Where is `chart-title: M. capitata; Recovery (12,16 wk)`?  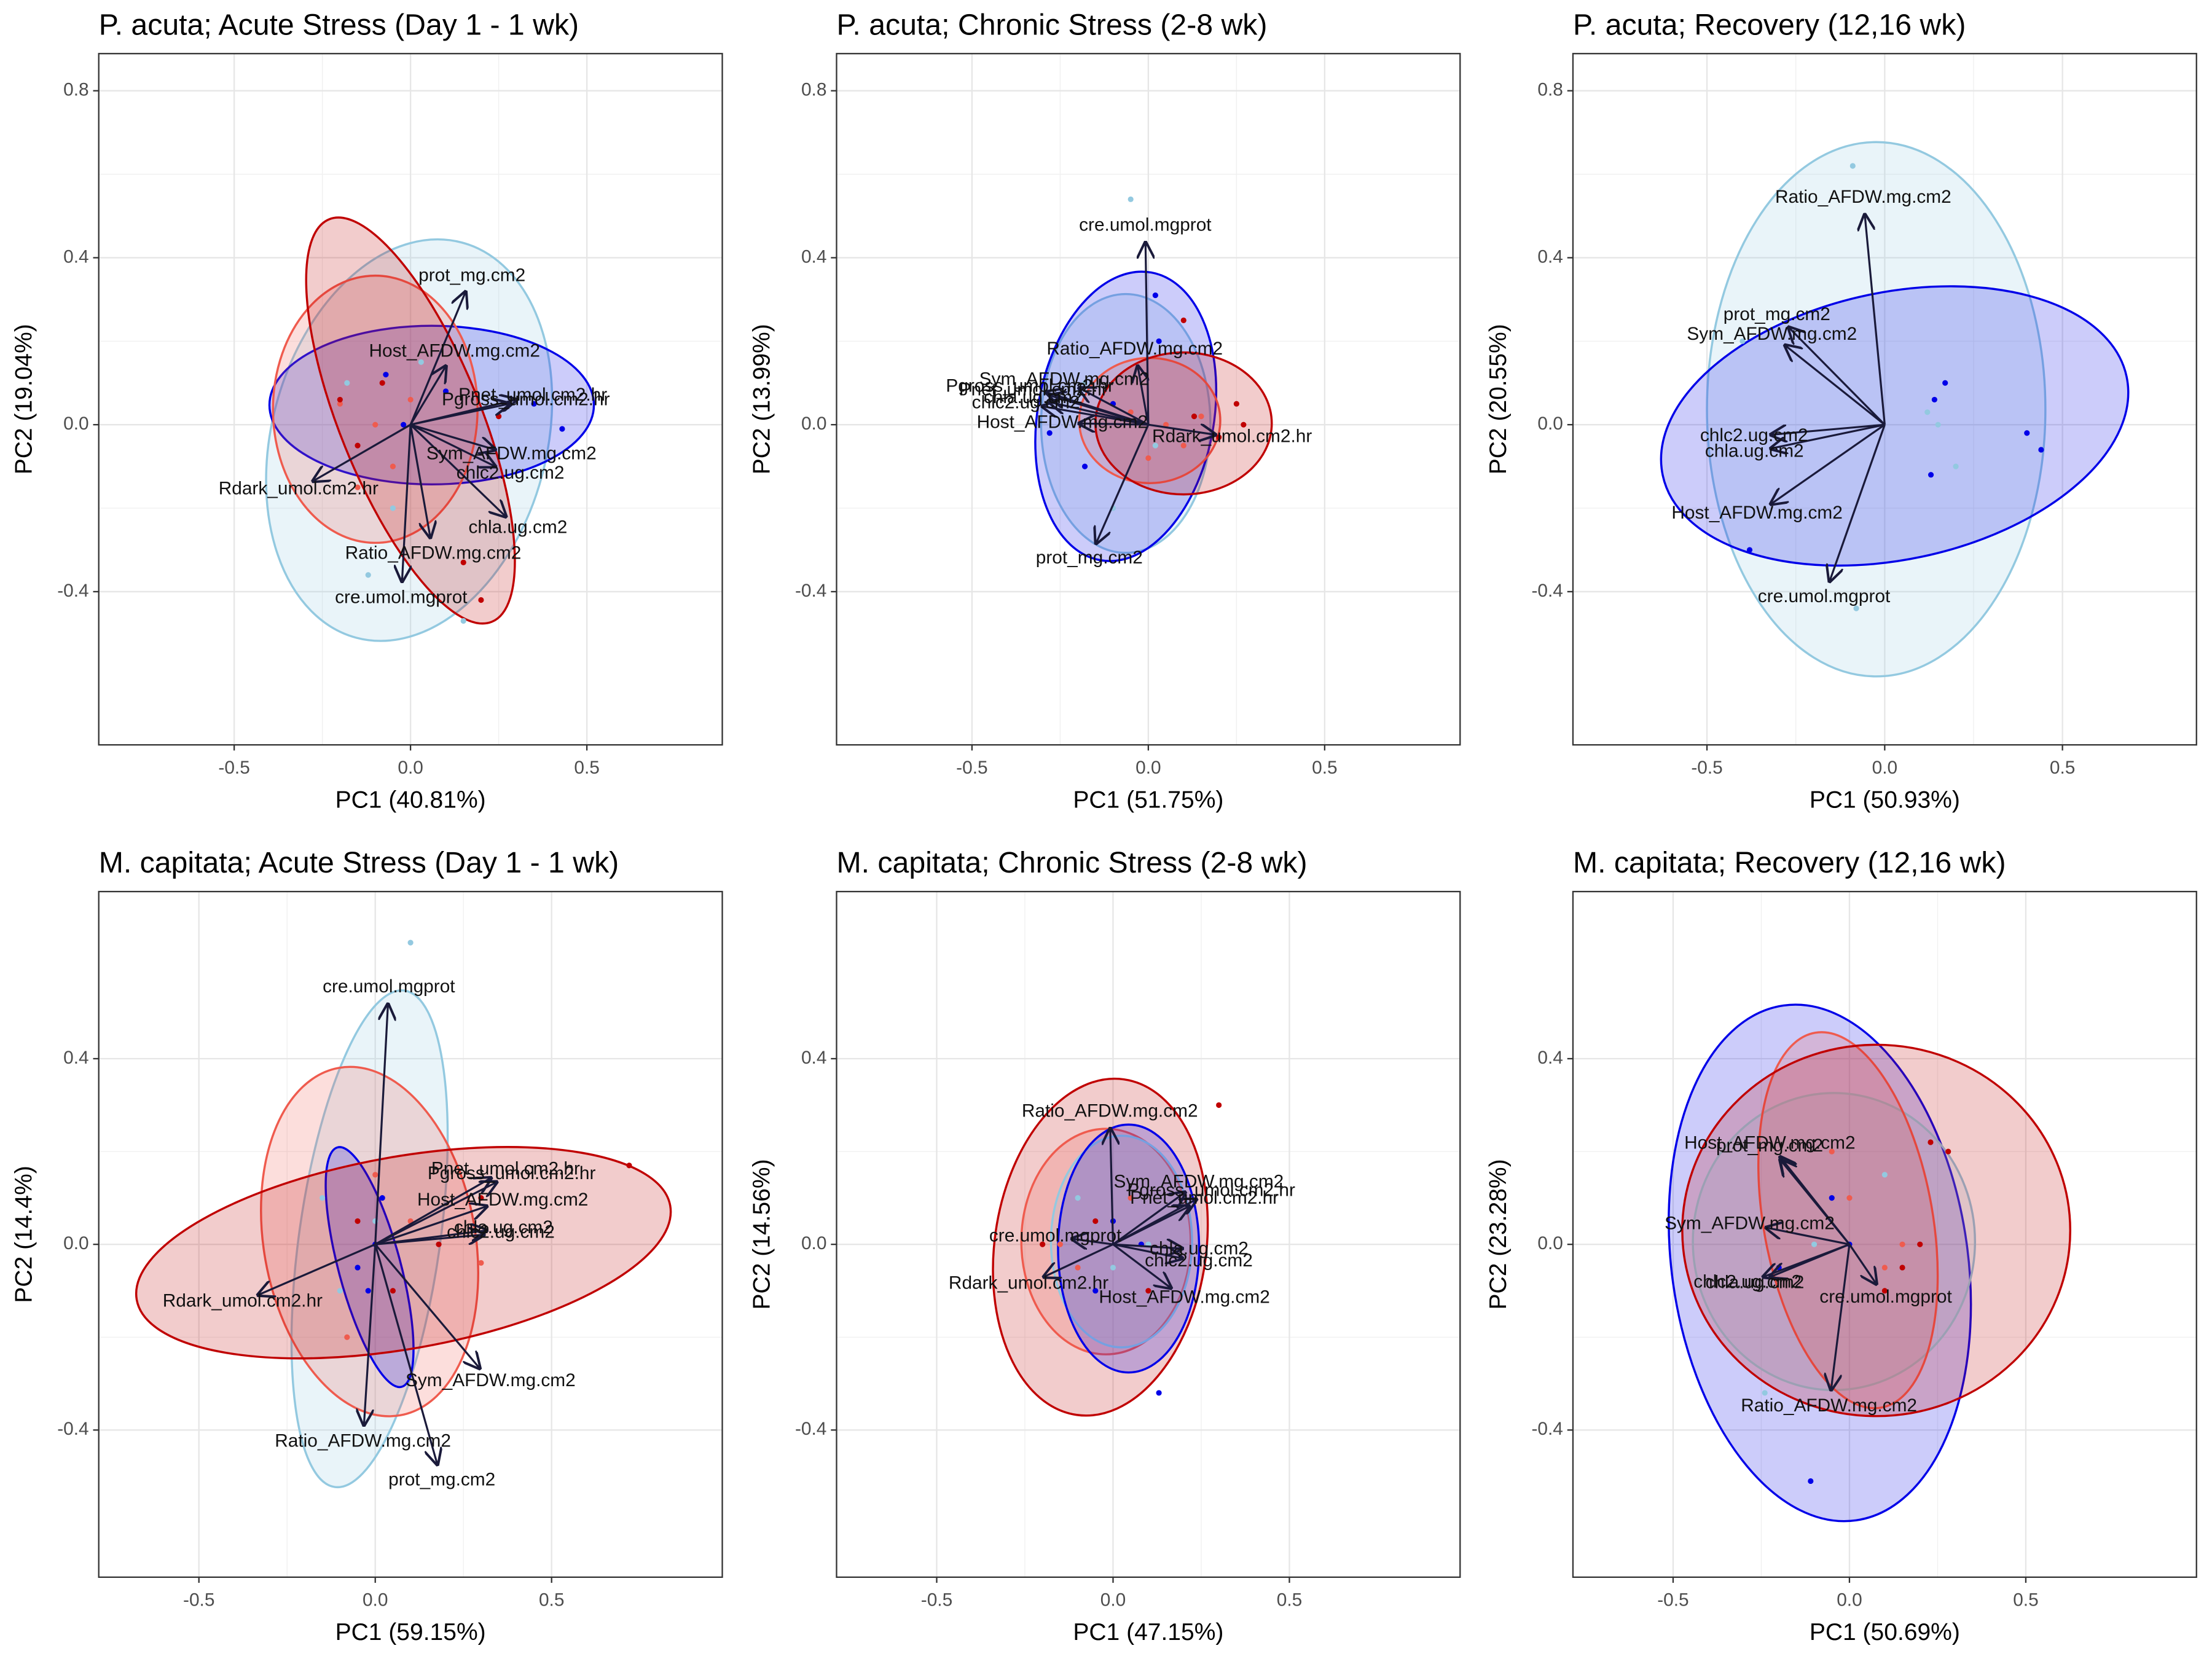 chart-title: M. capitata; Recovery (12,16 wk) is located at coordinates (1789, 862).